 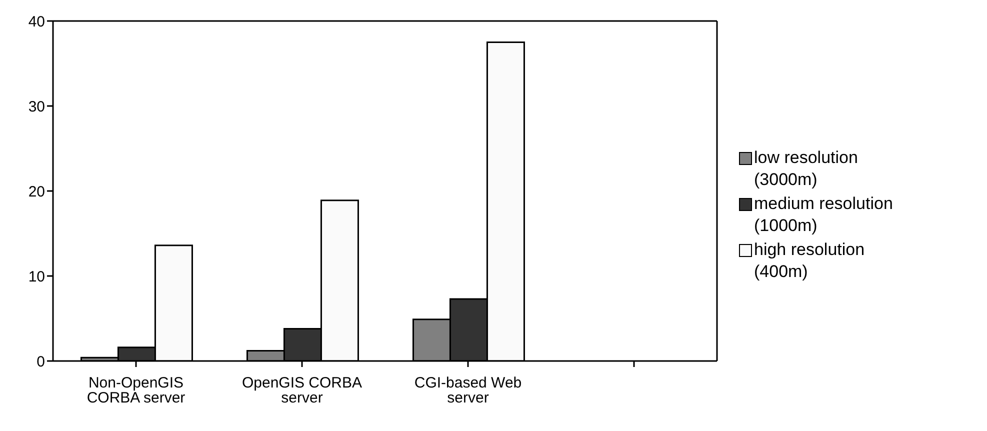 What do you see at coordinates (40, 361) in the screenshot?
I see `y-tick-label: 0` at bounding box center [40, 361].